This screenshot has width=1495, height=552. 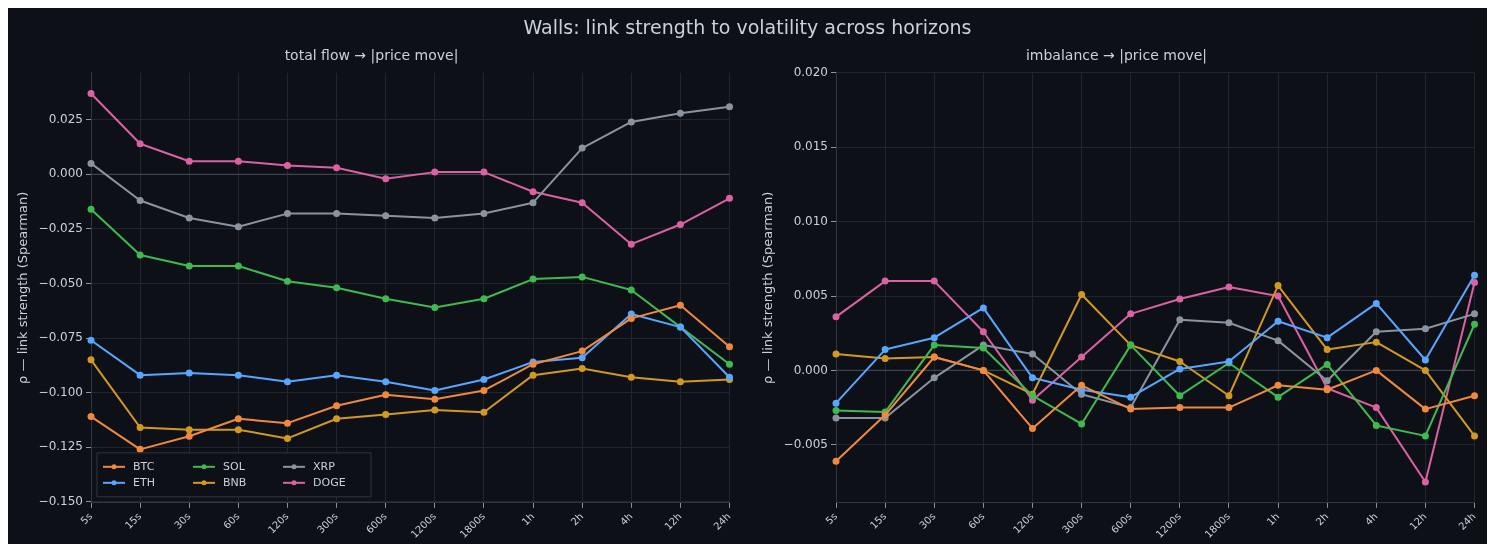 I want to click on y-tick-label: −0.150, so click(x=61, y=500).